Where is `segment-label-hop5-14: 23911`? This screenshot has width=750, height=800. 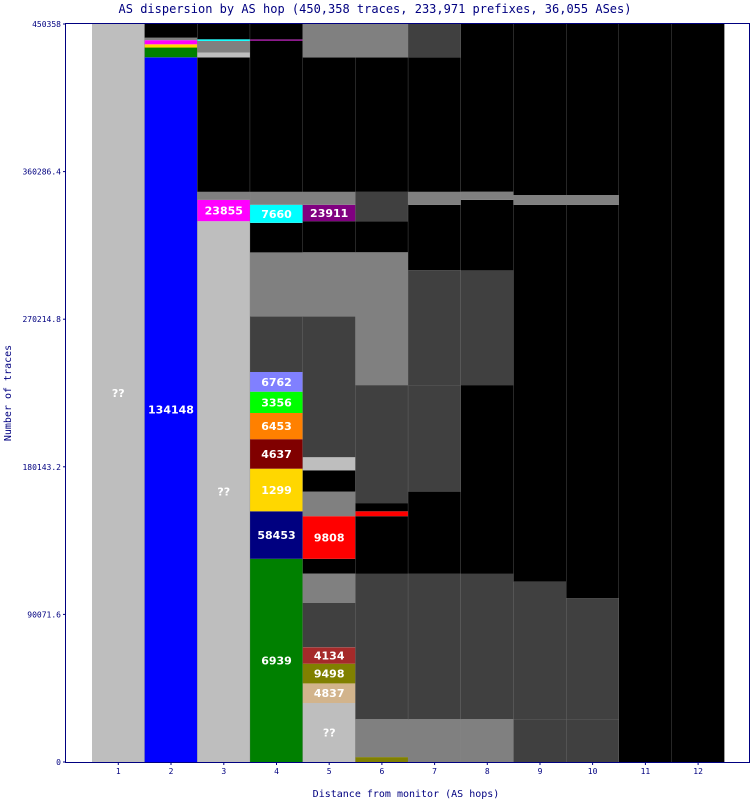
segment-label-hop5-14: 23911 is located at coordinates (329, 213).